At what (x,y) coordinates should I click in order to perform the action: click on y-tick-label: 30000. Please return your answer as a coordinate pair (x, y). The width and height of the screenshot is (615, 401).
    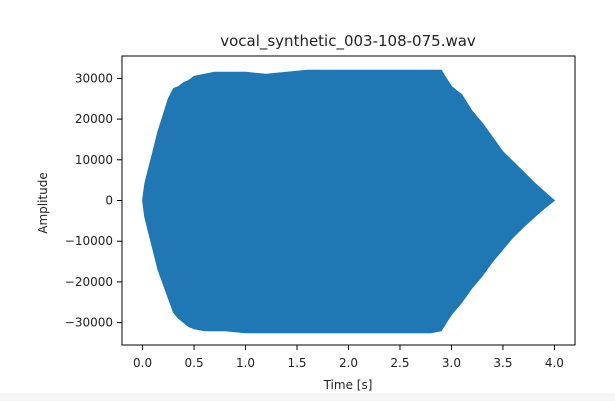
    Looking at the image, I should click on (94, 78).